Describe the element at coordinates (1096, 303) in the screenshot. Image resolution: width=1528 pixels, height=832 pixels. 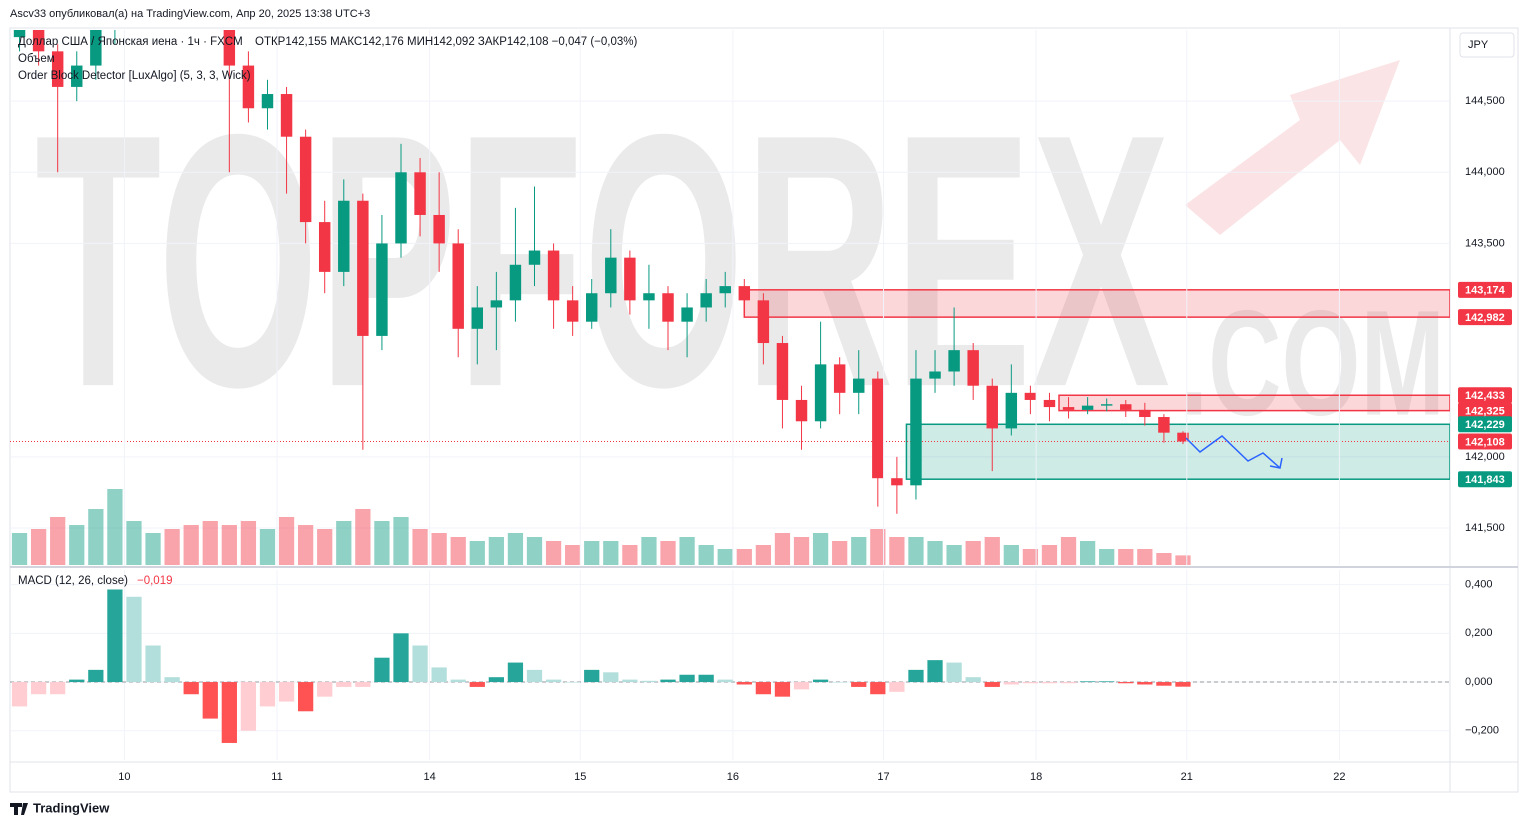
I see `order-block` at that location.